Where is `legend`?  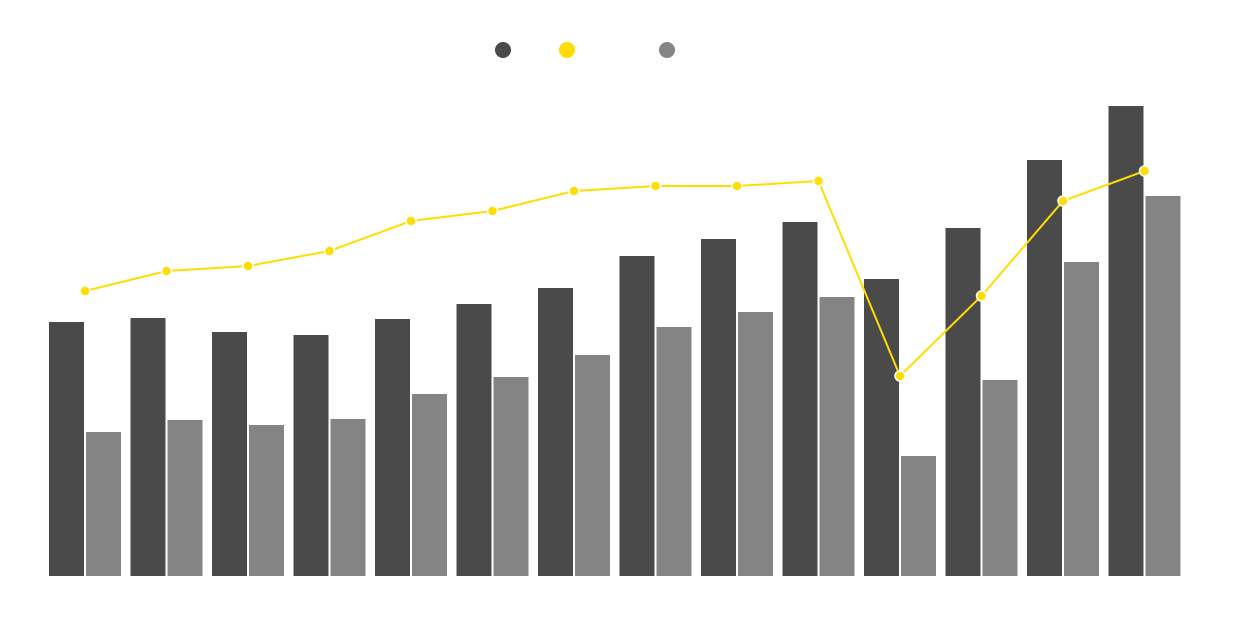
legend is located at coordinates (585, 50).